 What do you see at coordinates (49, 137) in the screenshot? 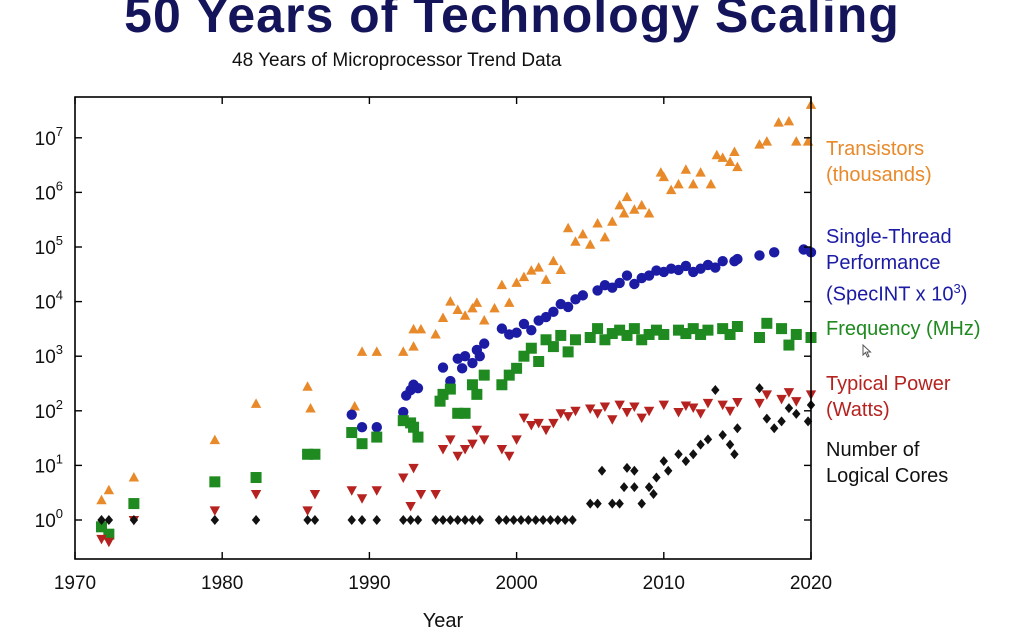
I see `y-tick-label: 10⁷` at bounding box center [49, 137].